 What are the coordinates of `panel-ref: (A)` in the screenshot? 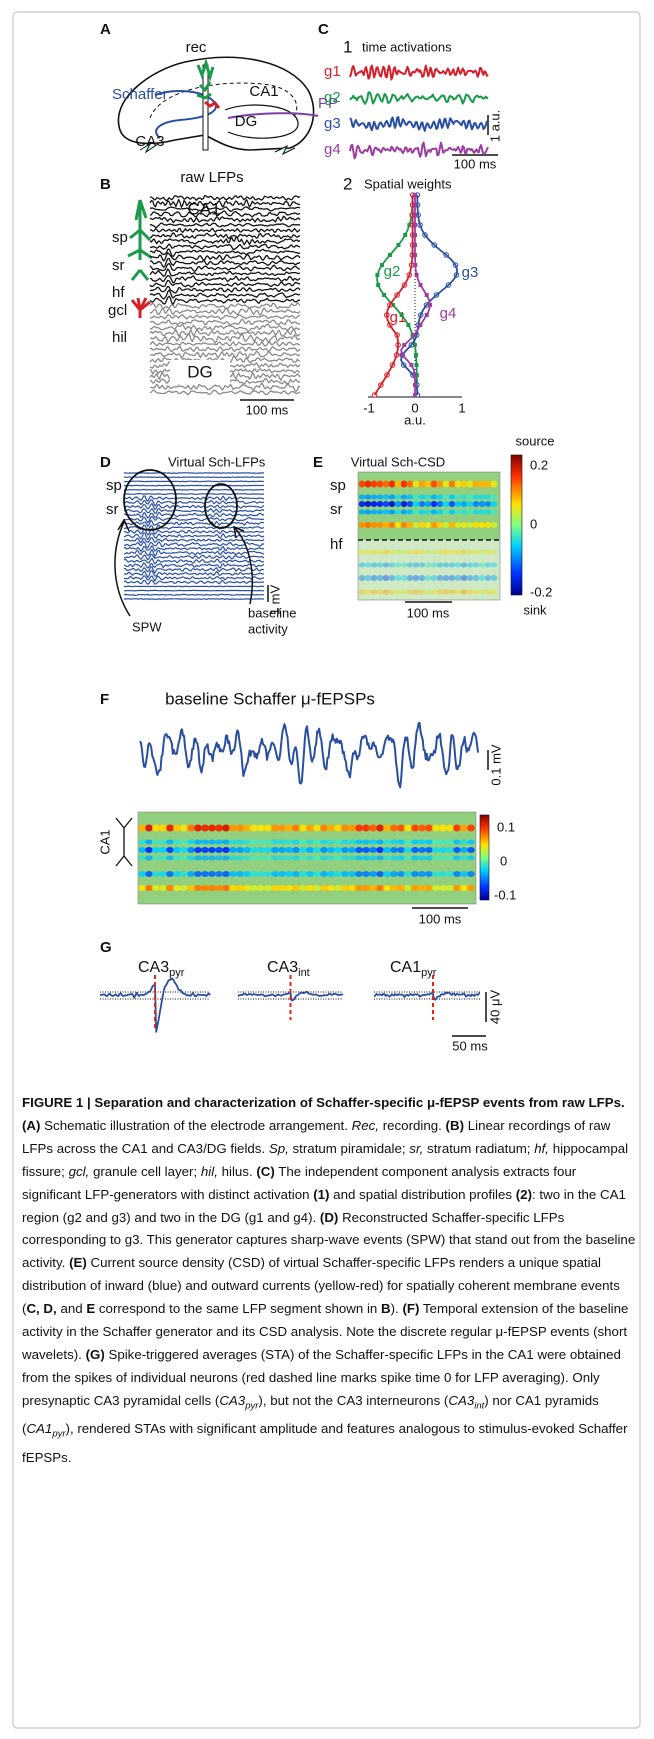 It's located at (31, 1125).